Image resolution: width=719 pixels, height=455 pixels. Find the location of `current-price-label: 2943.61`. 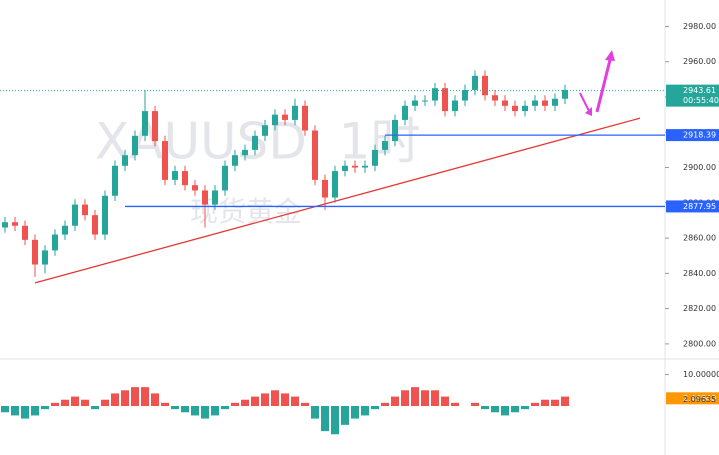

current-price-label: 2943.61 is located at coordinates (699, 90).